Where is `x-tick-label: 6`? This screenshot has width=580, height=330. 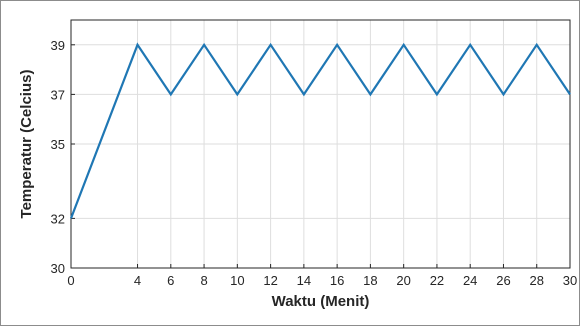
x-tick-label: 6 is located at coordinates (170, 280).